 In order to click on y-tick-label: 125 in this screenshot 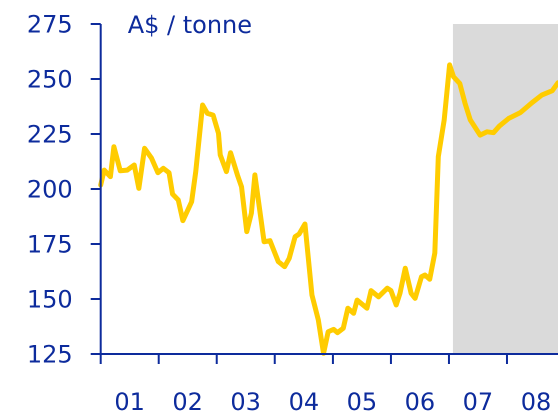, I will do `click(49, 354)`.